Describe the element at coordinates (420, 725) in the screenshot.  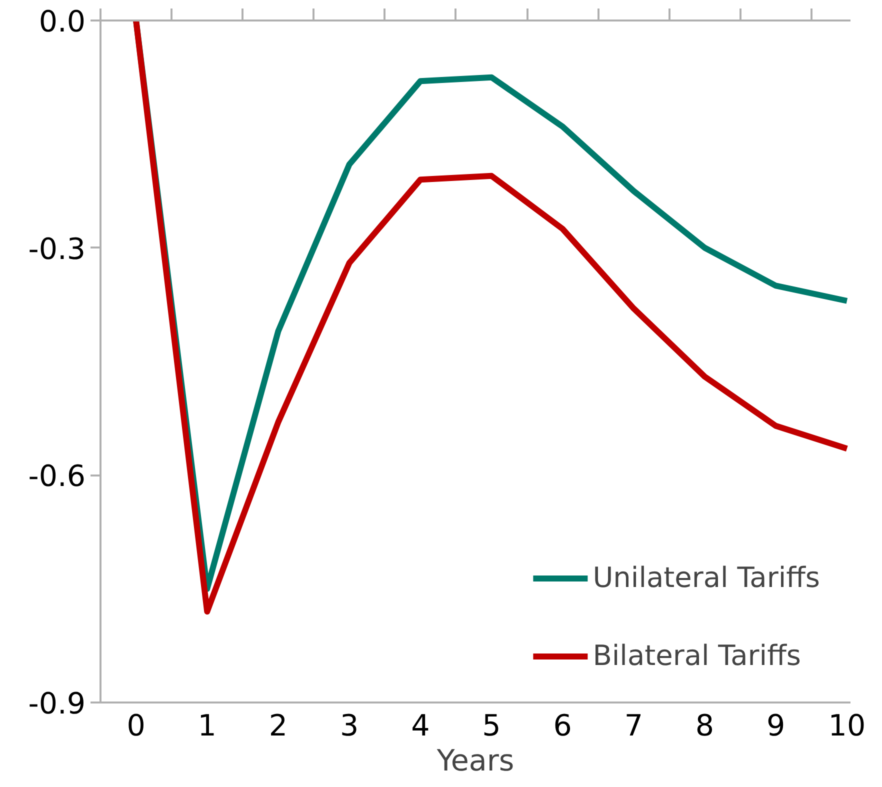
I see `x-tick-label: 4` at that location.